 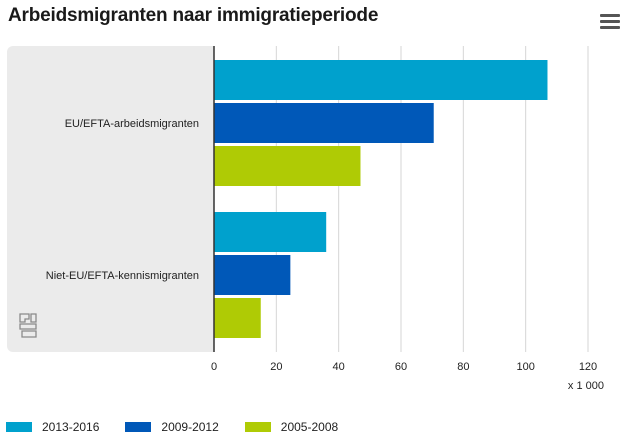 I want to click on x-tick-labels: 0 20 40 60 80 100 120, so click(x=404, y=367).